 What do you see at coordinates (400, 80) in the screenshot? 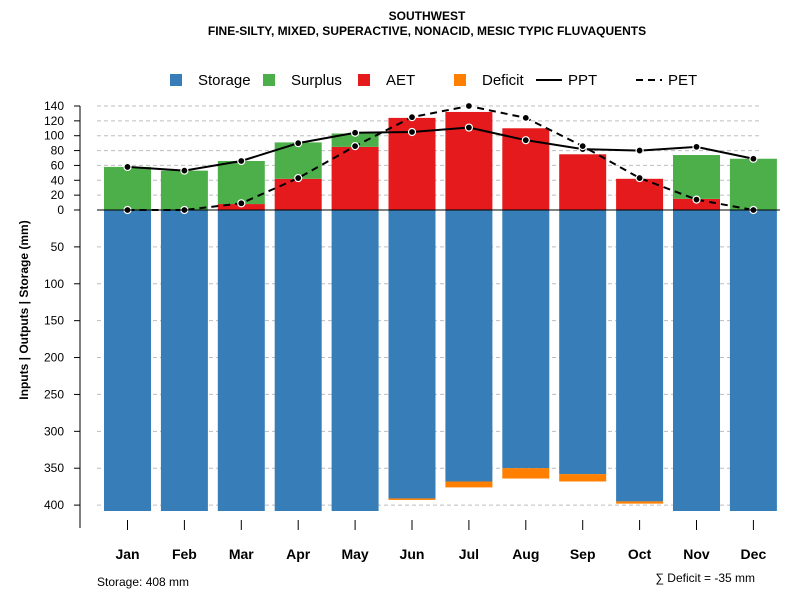
I see `legend-label: AET` at bounding box center [400, 80].